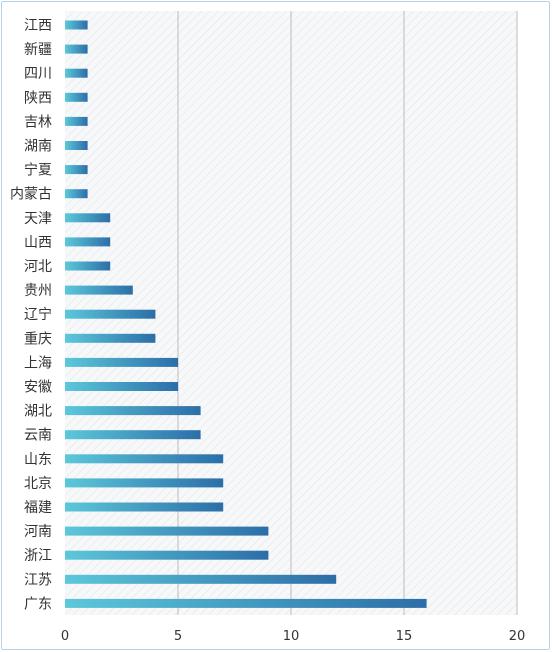 Image resolution: width=552 pixels, height=652 pixels. I want to click on y-tick-label: 山西, so click(38, 243).